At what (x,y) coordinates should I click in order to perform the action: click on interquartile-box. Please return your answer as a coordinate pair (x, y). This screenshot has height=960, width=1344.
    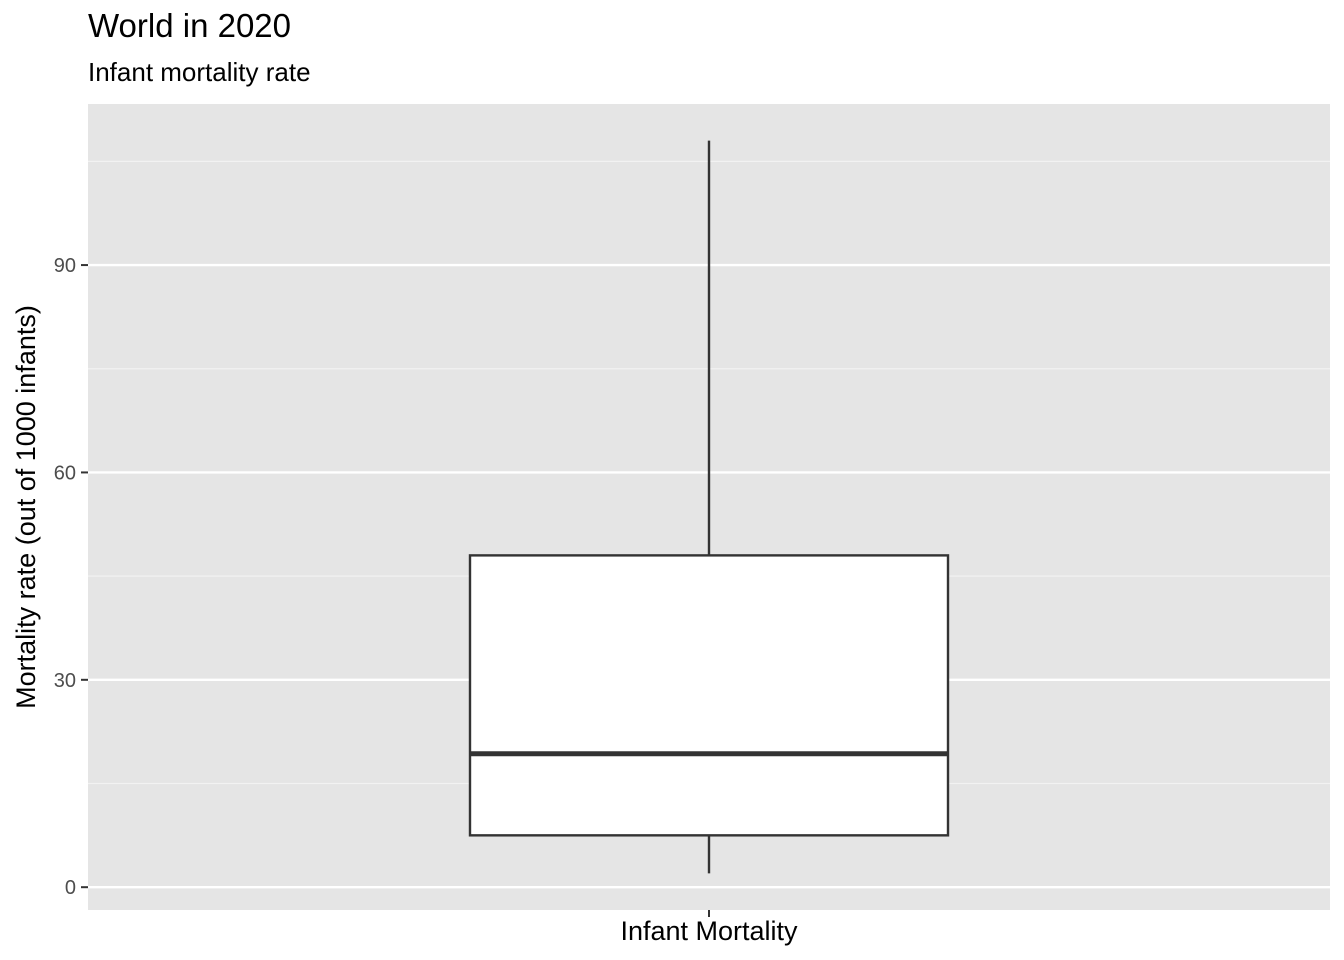
    Looking at the image, I should click on (709, 695).